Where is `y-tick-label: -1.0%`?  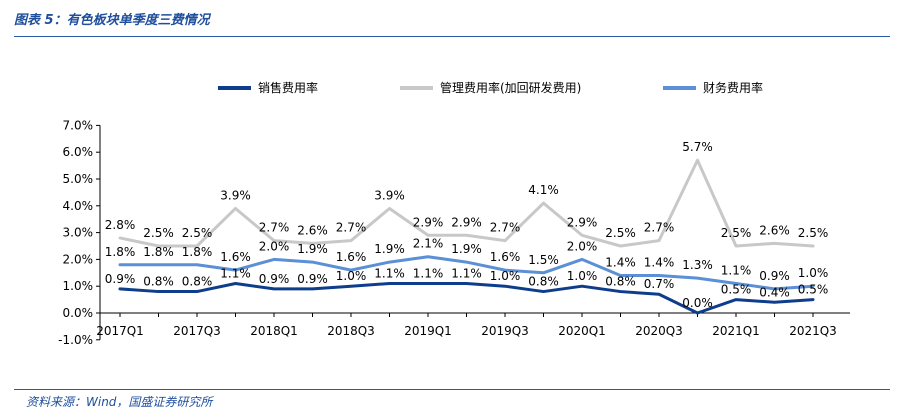
y-tick-label: -1.0% is located at coordinates (75, 340).